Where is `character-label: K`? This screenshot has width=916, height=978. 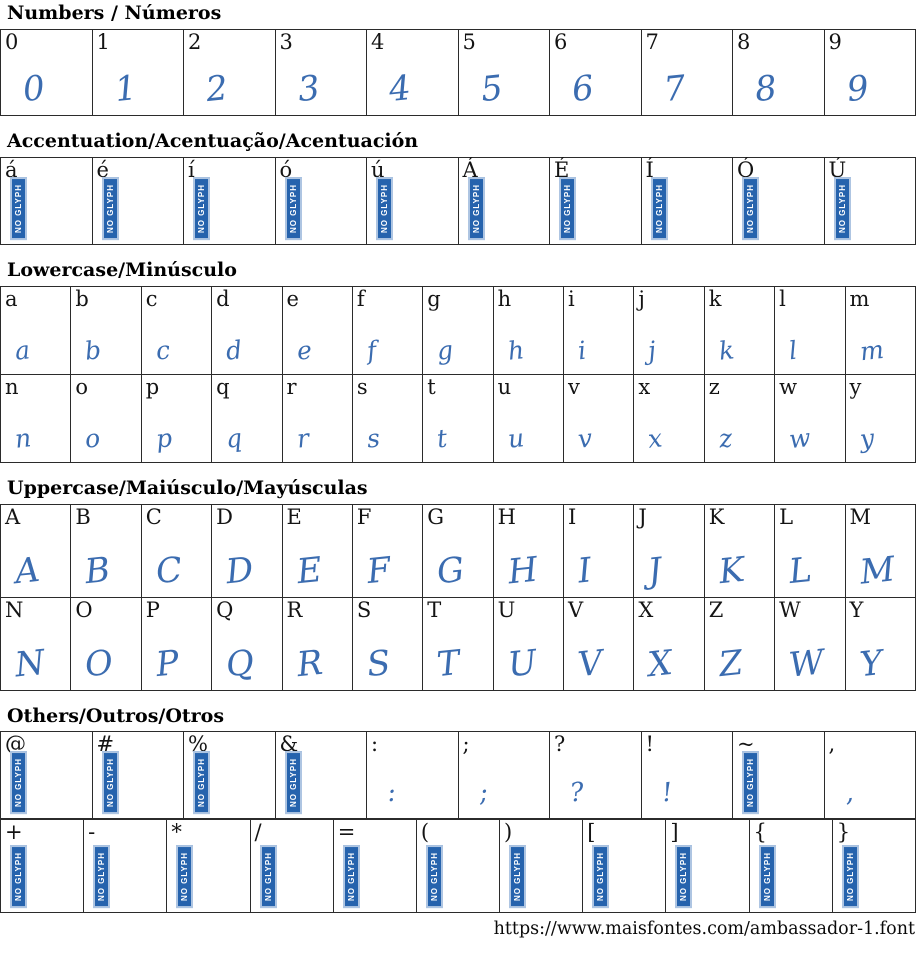 character-label: K is located at coordinates (716, 516).